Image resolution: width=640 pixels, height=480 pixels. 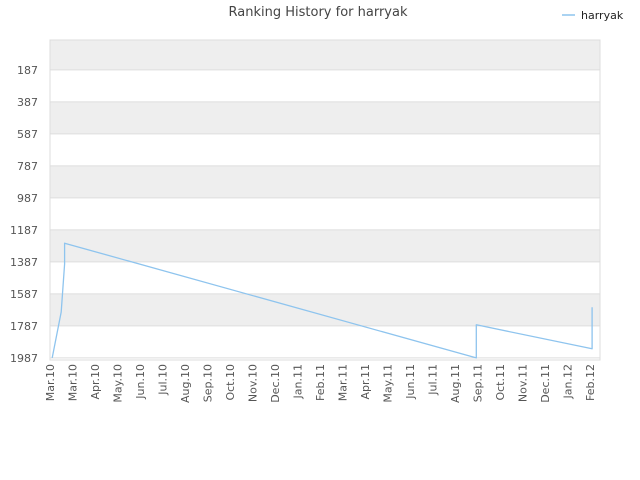 I want to click on x-tick-label: Dec.11, so click(x=545, y=383).